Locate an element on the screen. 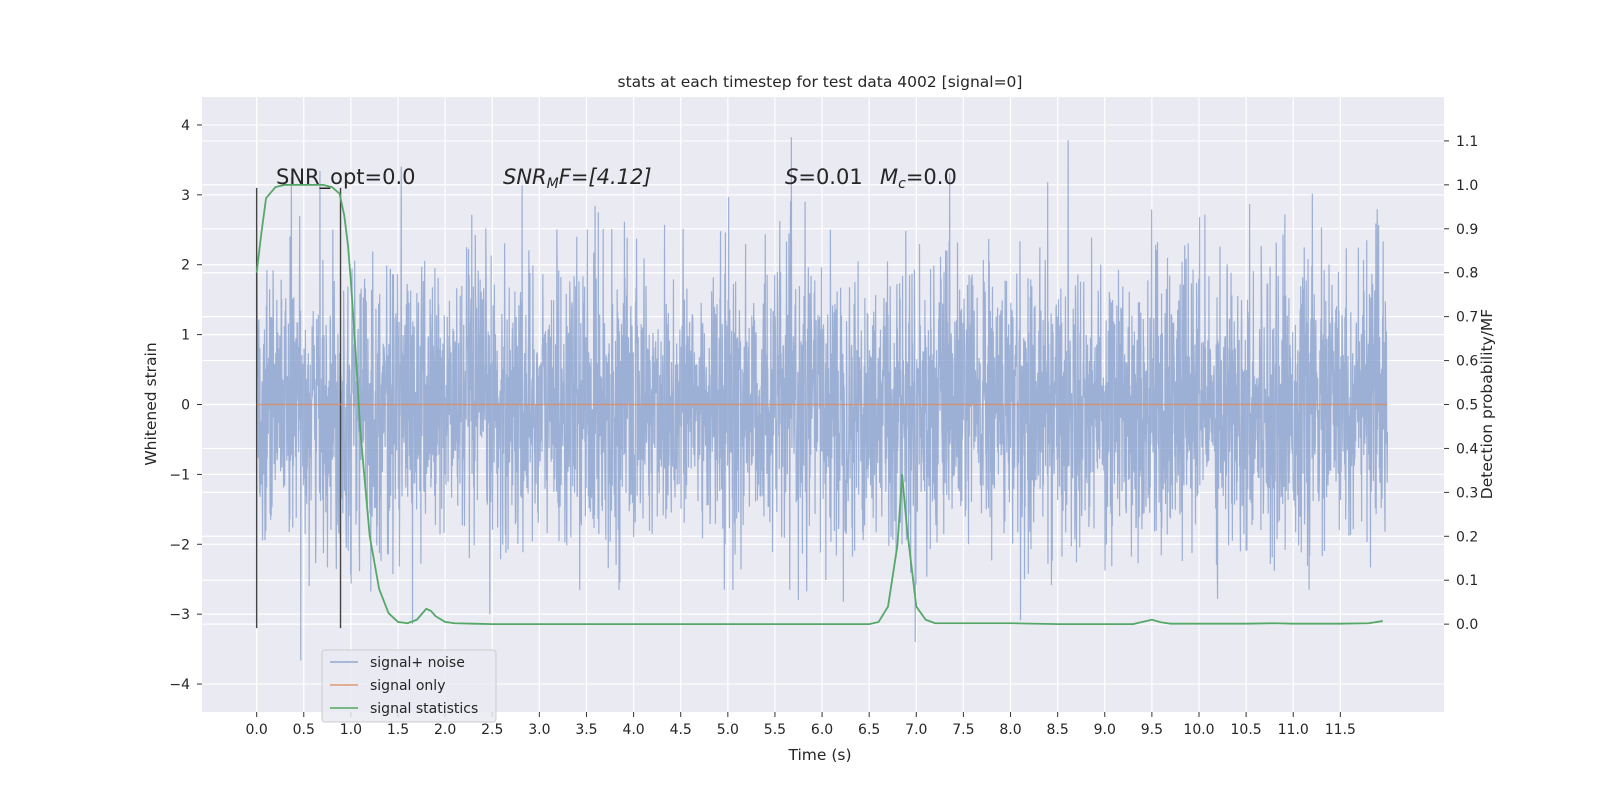 Image resolution: width=1600 pixels, height=800 pixels. x-tick-label: 5.5 is located at coordinates (775, 730).